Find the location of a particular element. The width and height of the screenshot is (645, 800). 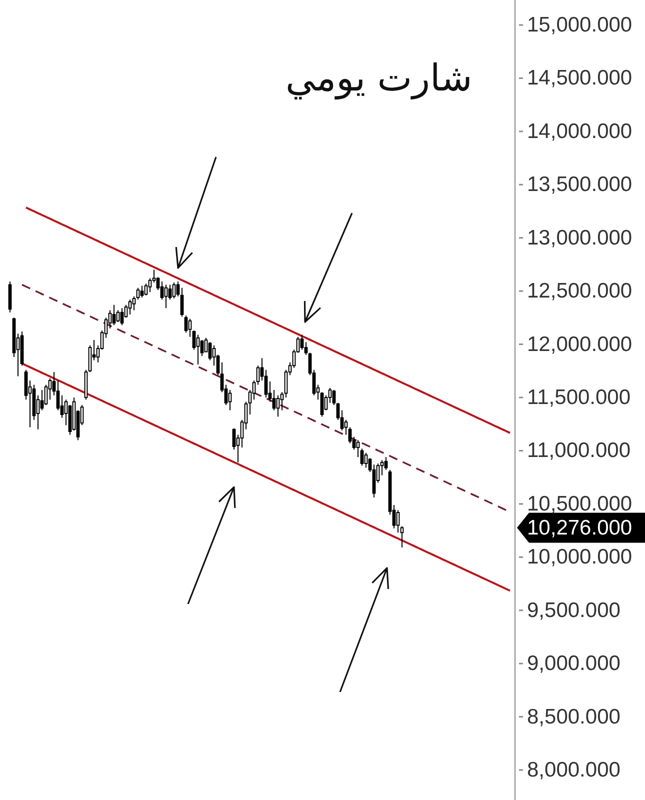

y-tick-label: 15,000.000 is located at coordinates (579, 25).